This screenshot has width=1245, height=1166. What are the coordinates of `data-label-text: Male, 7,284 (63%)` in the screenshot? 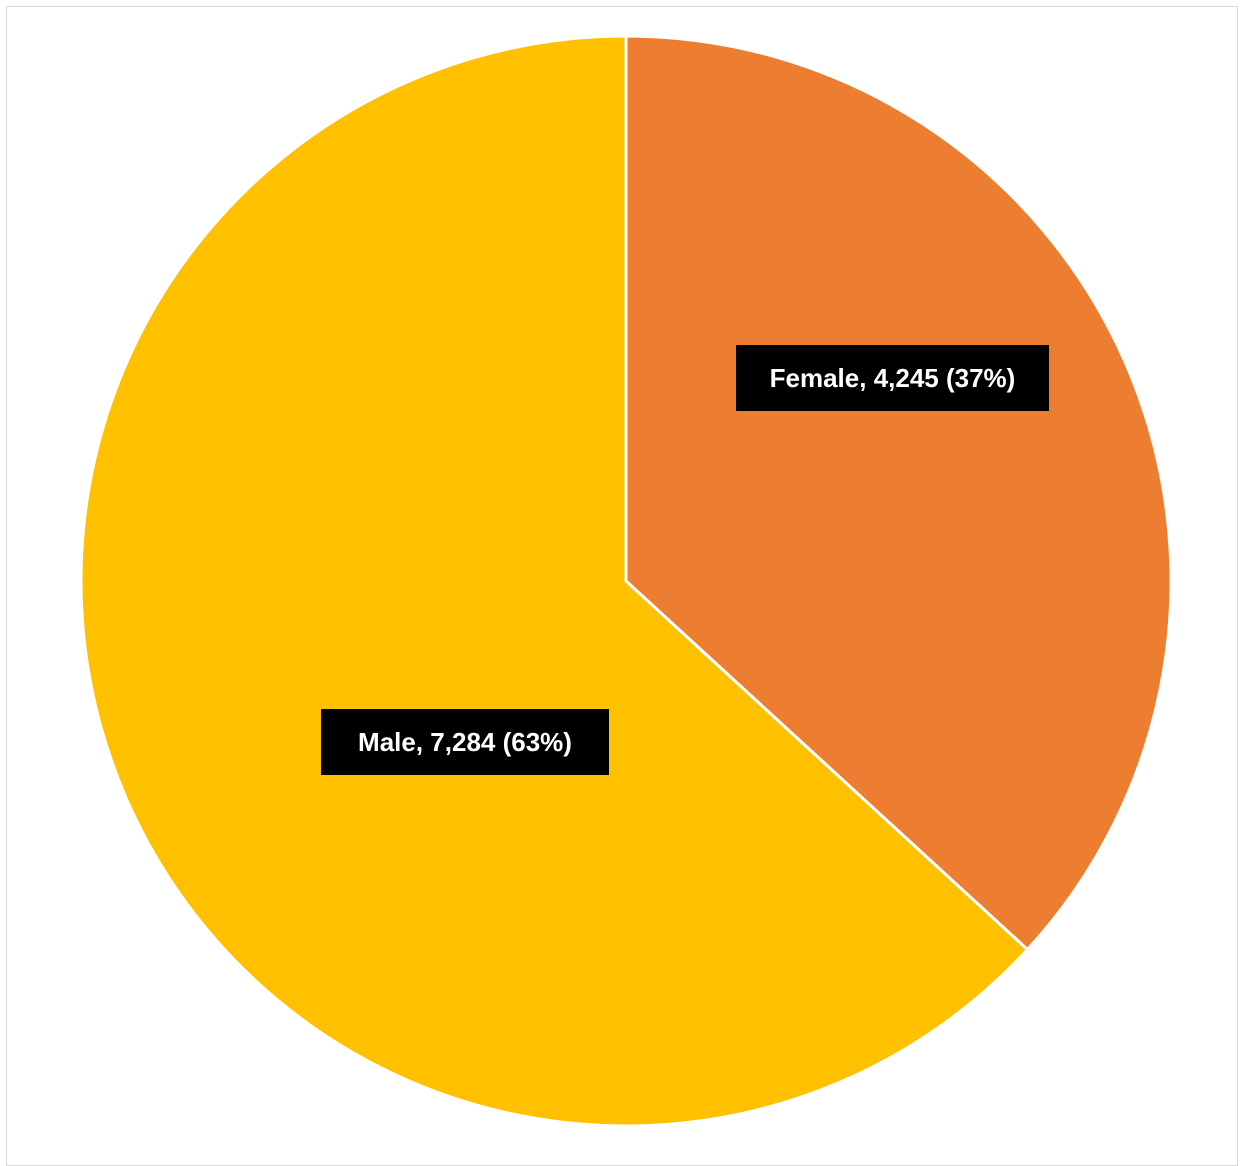 It's located at (465, 742).